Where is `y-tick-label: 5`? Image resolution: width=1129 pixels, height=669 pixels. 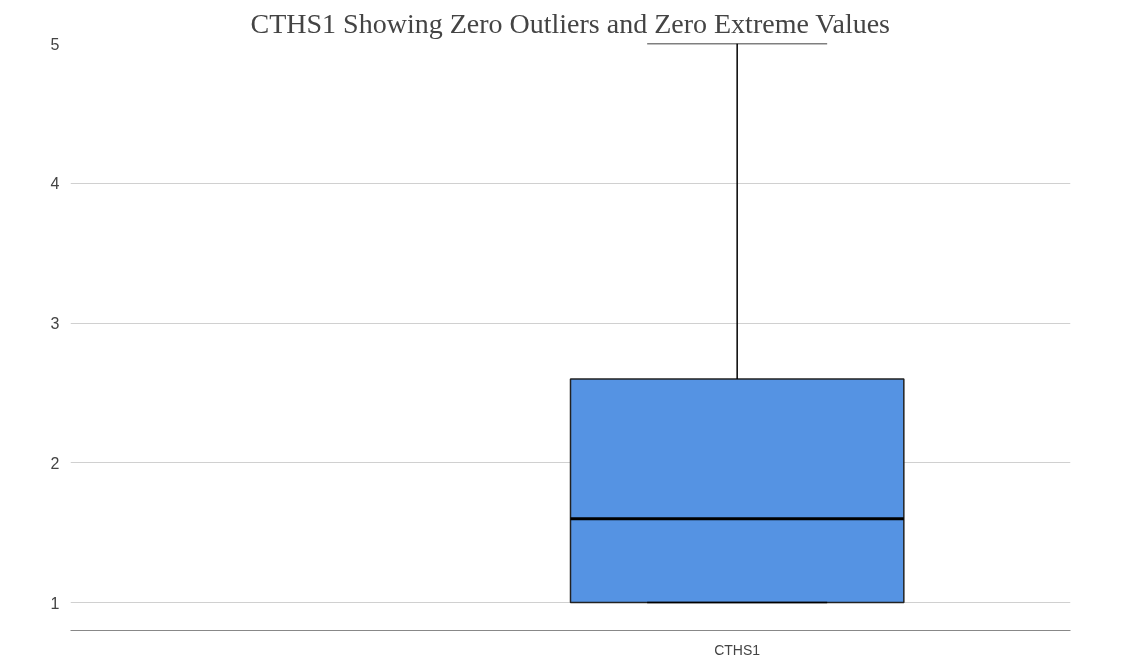 y-tick-label: 5 is located at coordinates (55, 44).